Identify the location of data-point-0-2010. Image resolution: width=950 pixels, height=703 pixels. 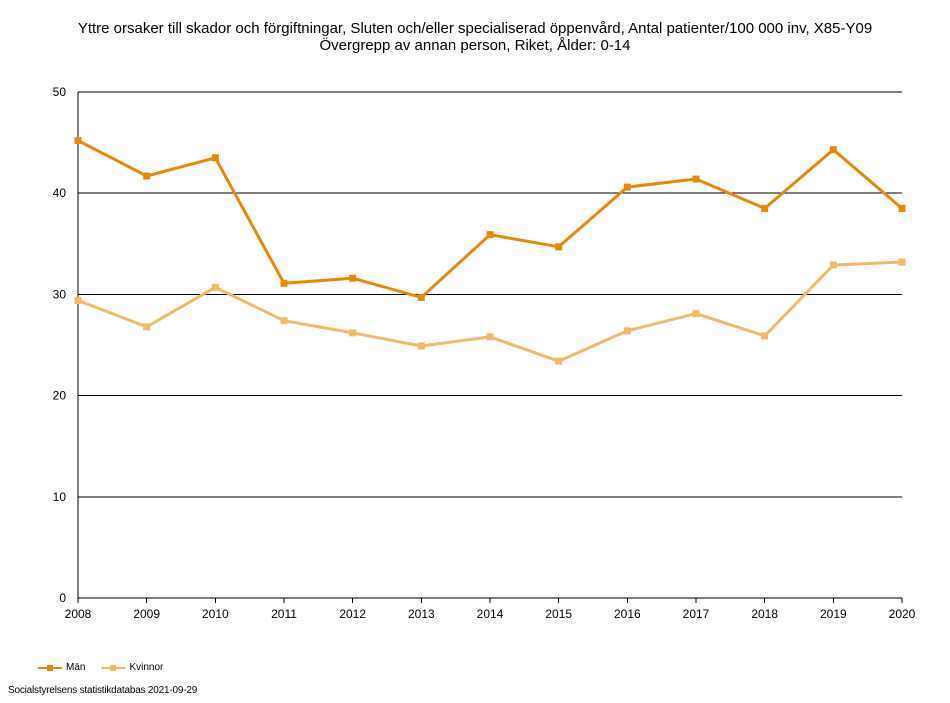
(215, 158).